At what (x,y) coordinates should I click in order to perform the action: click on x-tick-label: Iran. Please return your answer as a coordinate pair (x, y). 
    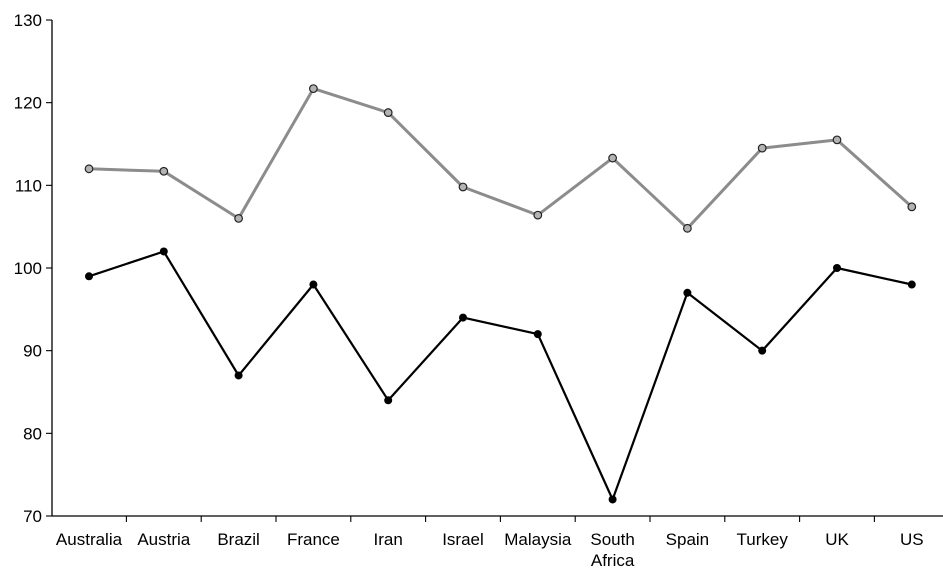
    Looking at the image, I should click on (388, 539).